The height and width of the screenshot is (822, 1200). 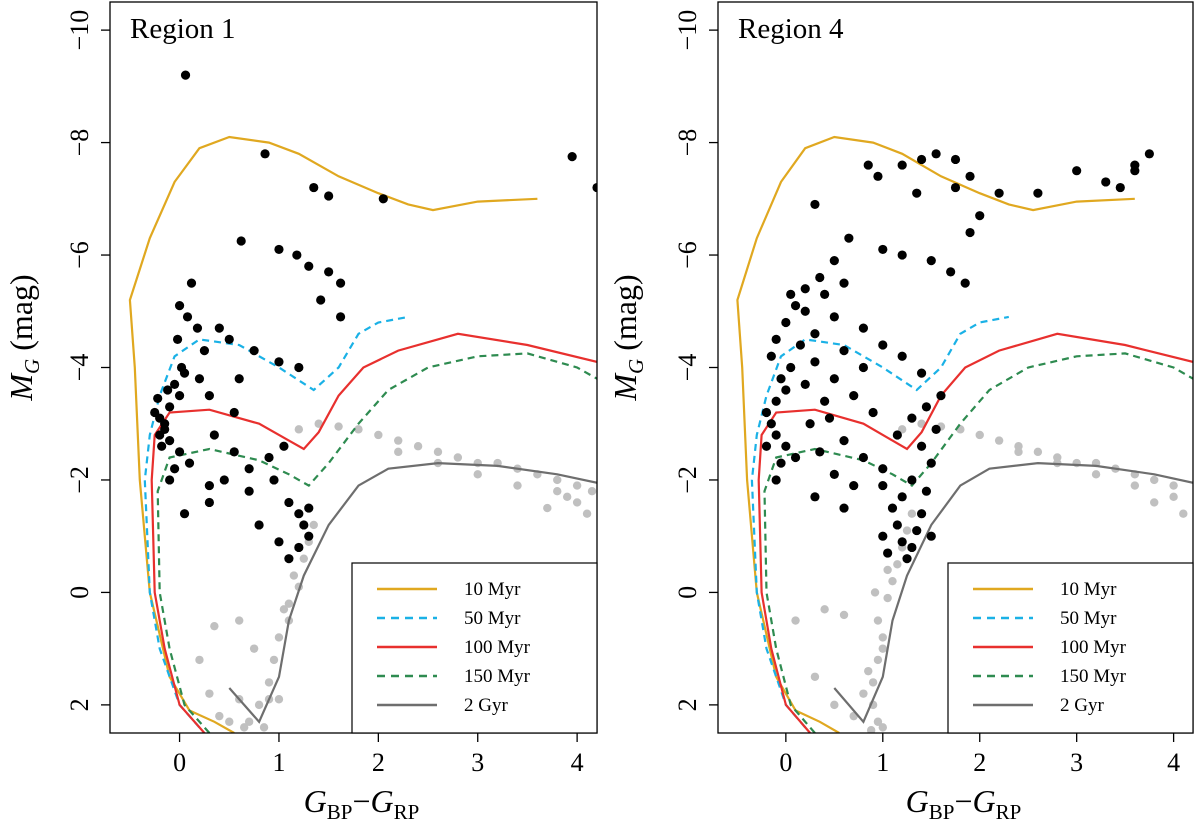 I want to click on legend: 10 Myr 50 Myr 100 Myr 150 Myr 2 Gyr, so click(x=474, y=648).